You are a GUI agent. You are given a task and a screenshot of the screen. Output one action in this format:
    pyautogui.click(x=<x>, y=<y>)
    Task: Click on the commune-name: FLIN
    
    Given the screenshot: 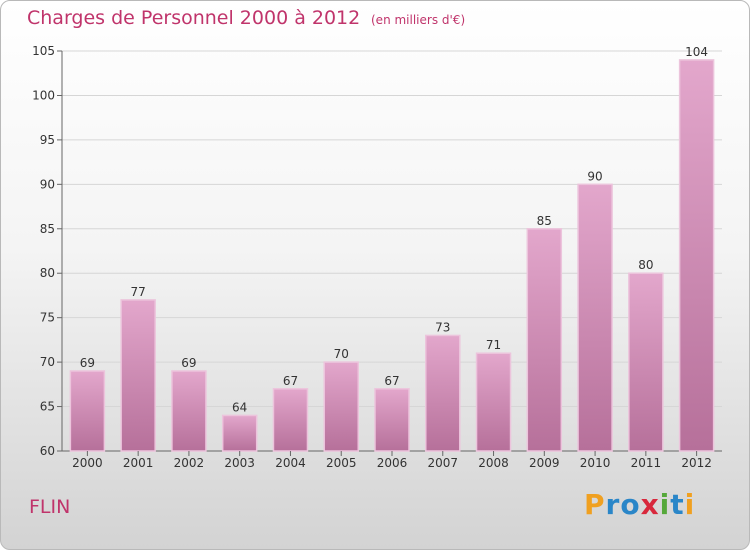 What is the action you would take?
    pyautogui.click(x=50, y=507)
    